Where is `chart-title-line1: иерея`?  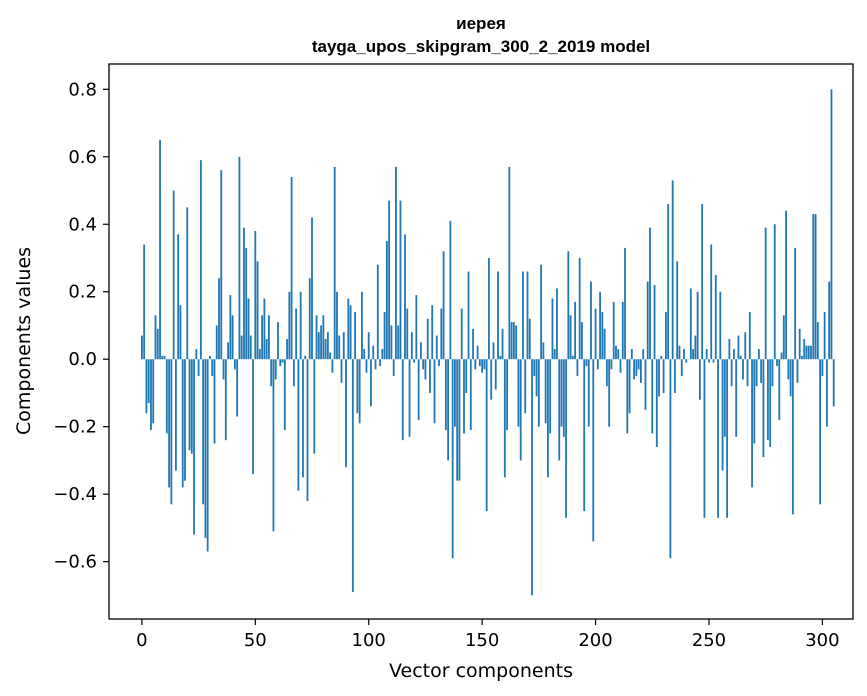 chart-title-line1: иерея is located at coordinates (481, 23).